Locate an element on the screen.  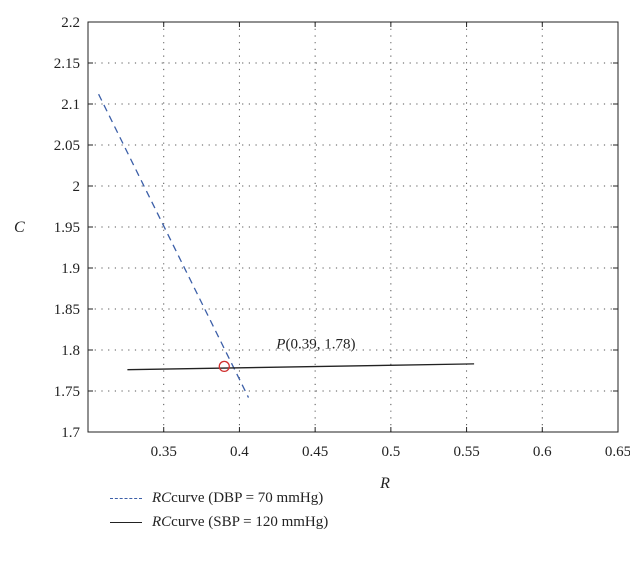
y-axis-label: C is located at coordinates (19, 227).